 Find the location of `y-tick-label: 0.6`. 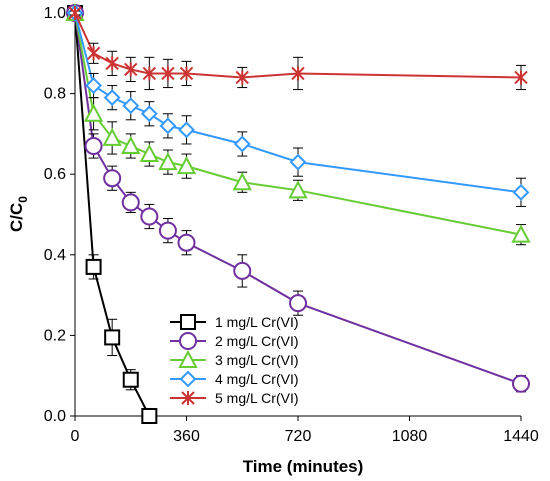

y-tick-label: 0.6 is located at coordinates (55, 174).